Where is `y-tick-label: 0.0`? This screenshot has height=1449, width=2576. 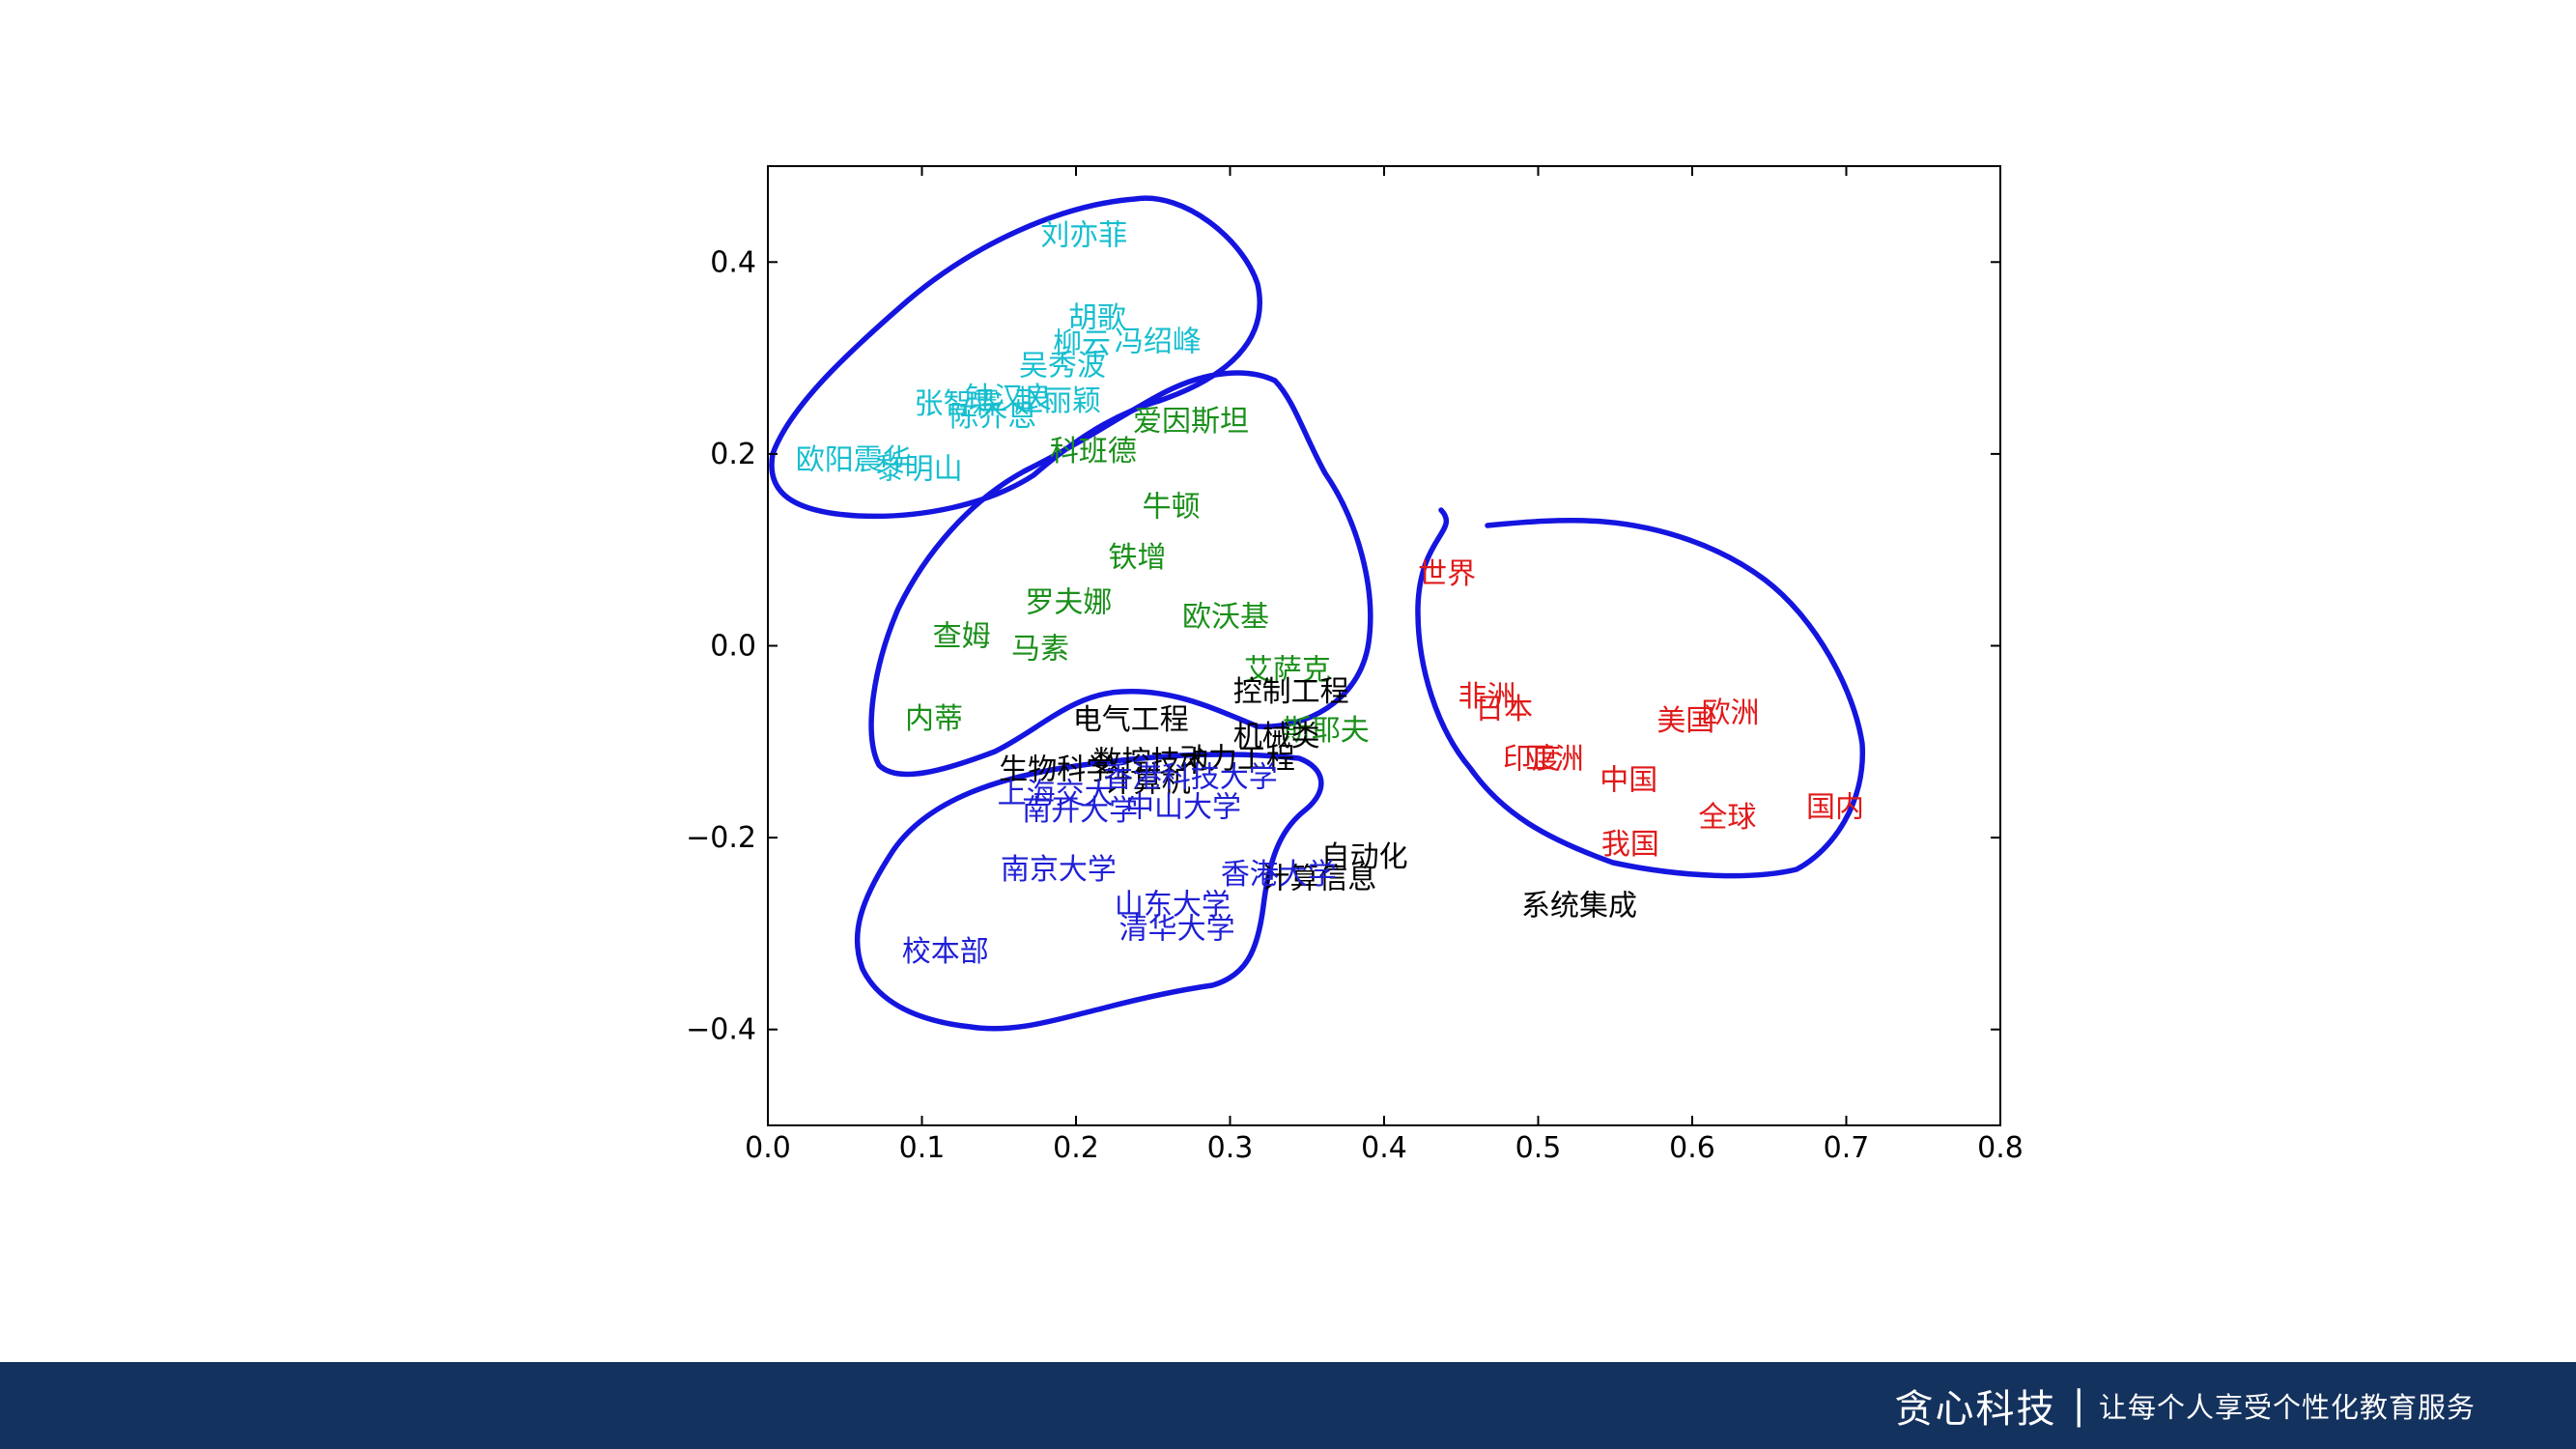
y-tick-label: 0.0 is located at coordinates (733, 647).